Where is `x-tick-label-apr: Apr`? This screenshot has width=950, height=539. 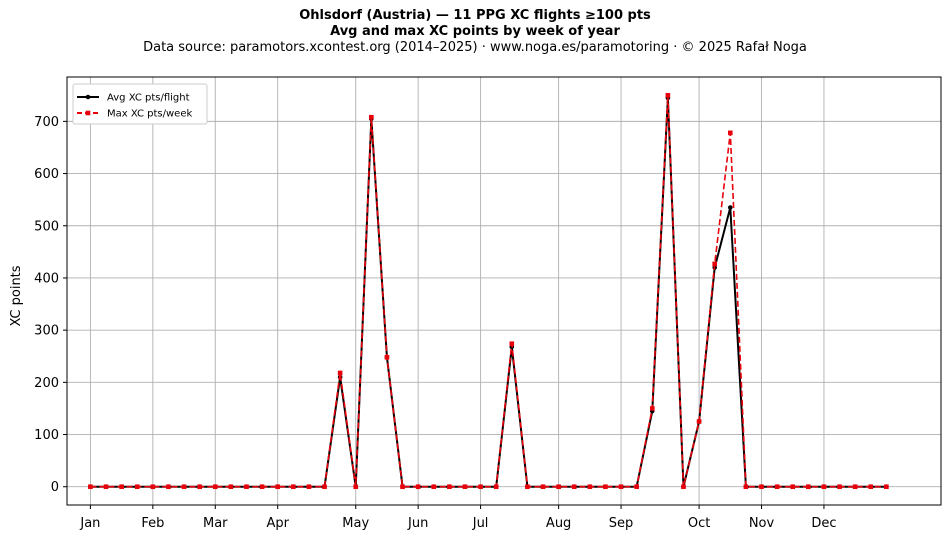 x-tick-label-apr: Apr is located at coordinates (277, 523).